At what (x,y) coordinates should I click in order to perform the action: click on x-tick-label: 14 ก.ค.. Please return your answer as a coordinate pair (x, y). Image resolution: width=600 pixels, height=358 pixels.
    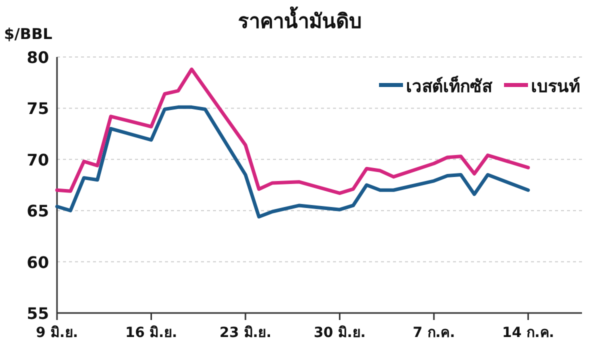
    Looking at the image, I should click on (528, 333).